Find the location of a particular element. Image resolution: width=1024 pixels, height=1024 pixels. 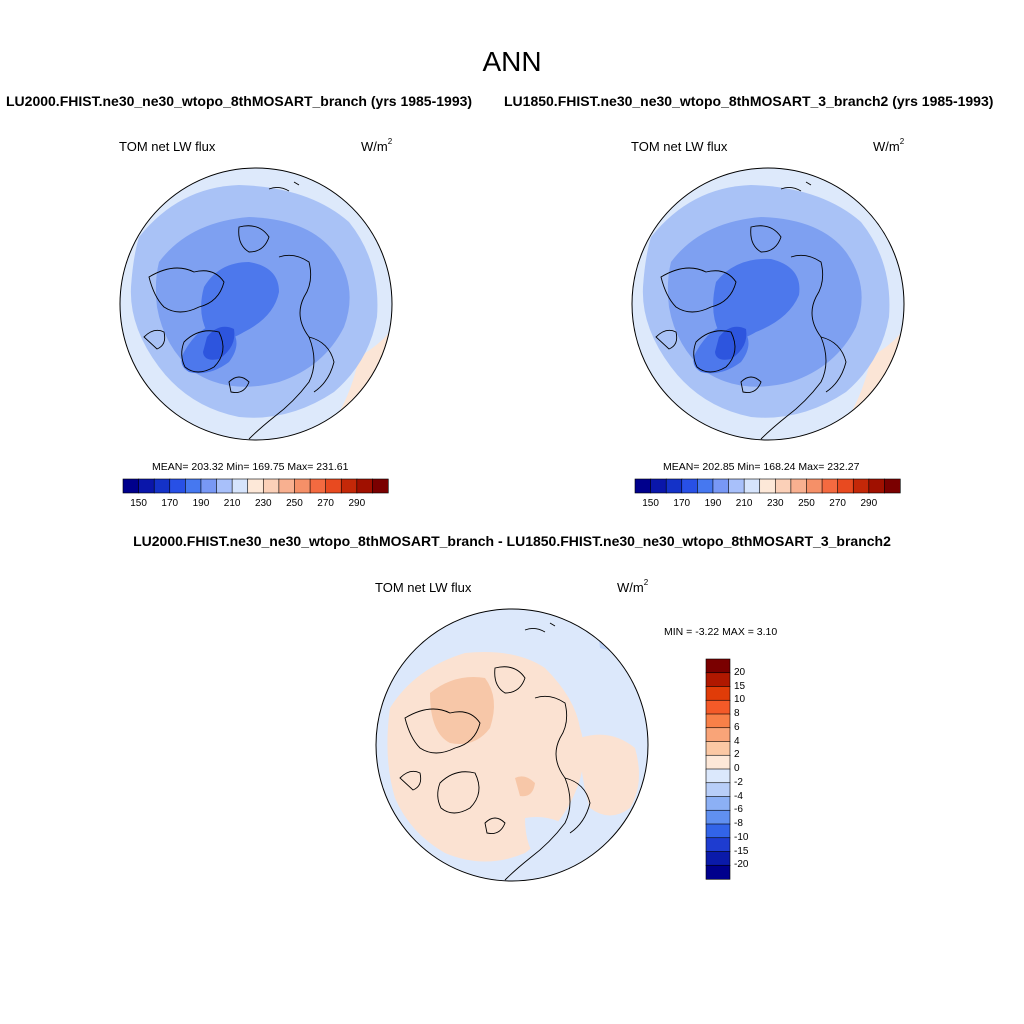

diff-colorbar-tick-label: -15 is located at coordinates (741, 851).